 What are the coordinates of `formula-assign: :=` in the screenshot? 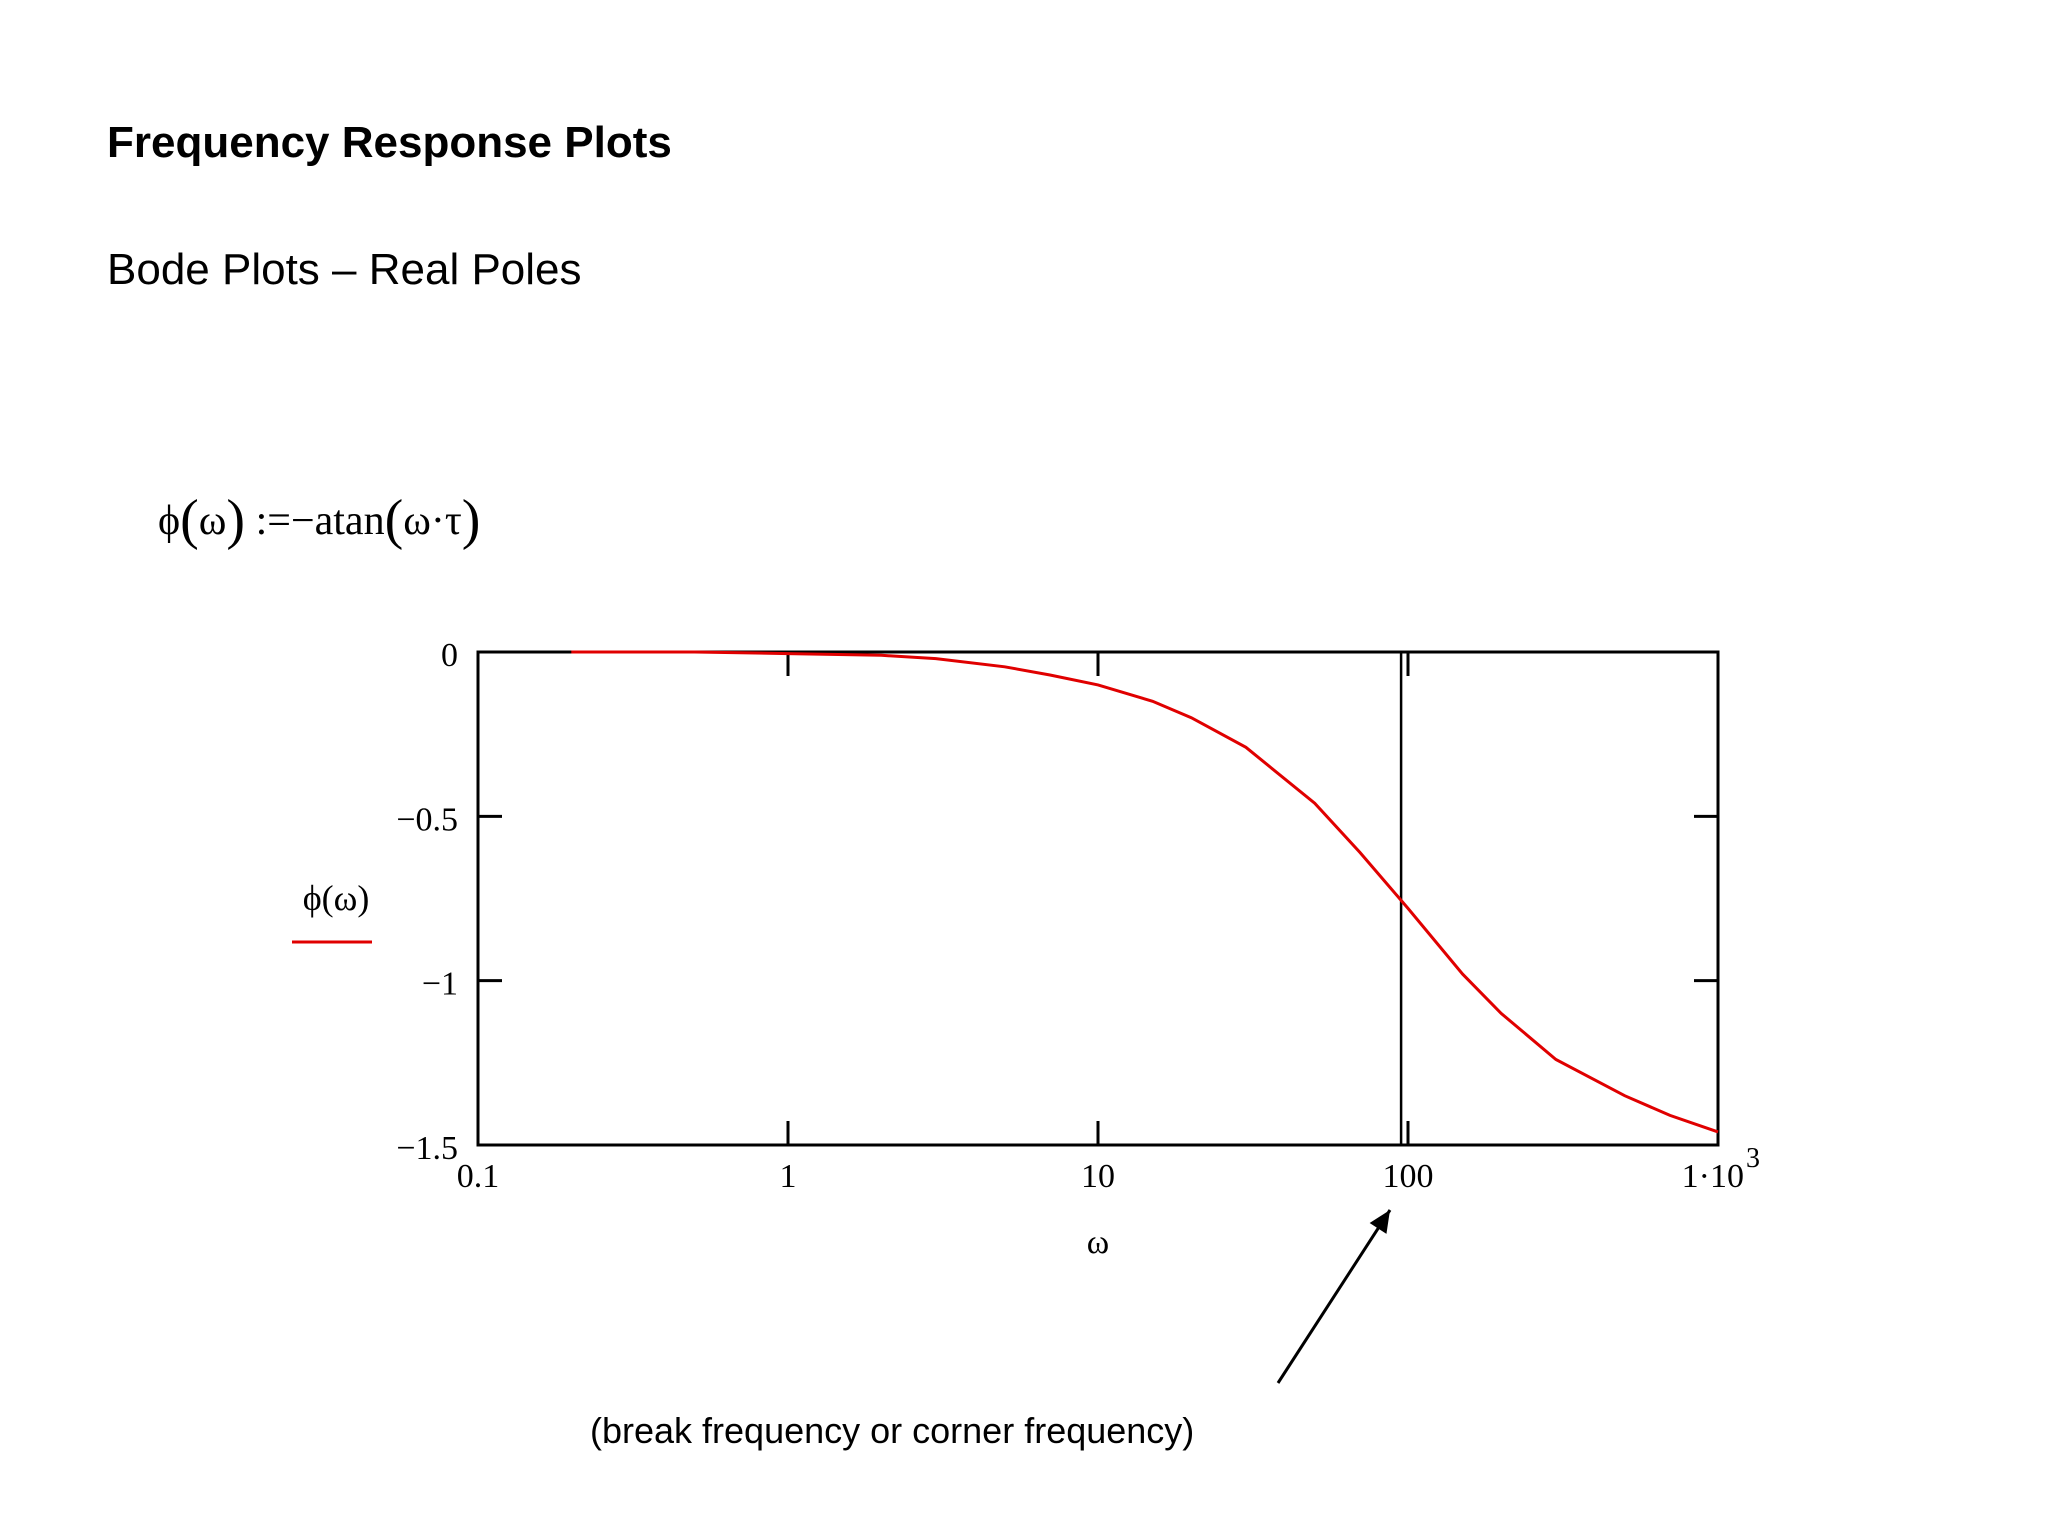 It's located at (273, 521).